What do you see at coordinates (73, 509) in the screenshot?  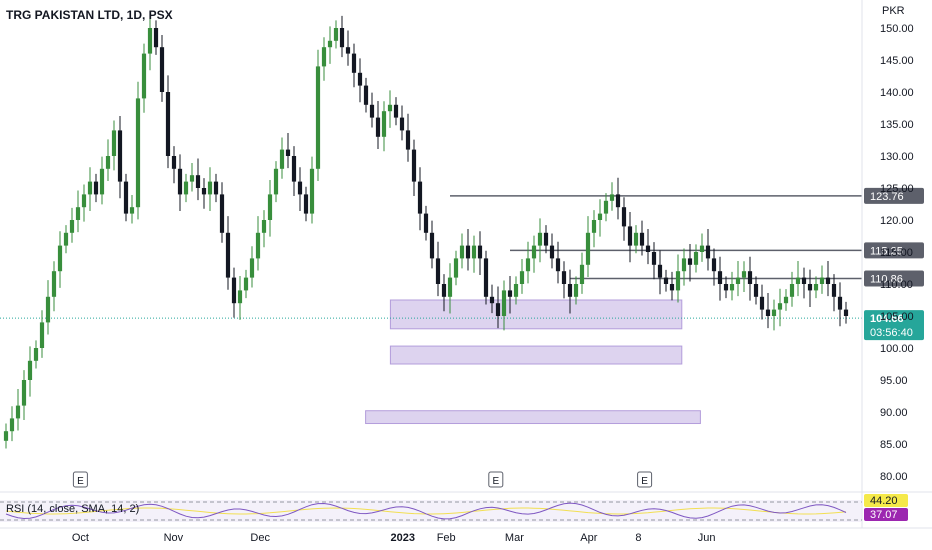 I see `rsi-legend-label: RSI (14, close, SMA, 14, 2)` at bounding box center [73, 509].